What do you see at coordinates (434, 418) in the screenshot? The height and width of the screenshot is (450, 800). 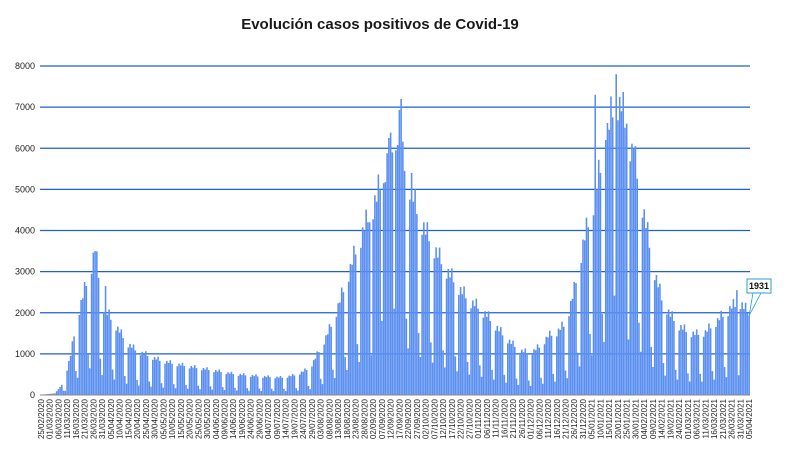 I see `x-tick-label: 07/10/2020` at bounding box center [434, 418].